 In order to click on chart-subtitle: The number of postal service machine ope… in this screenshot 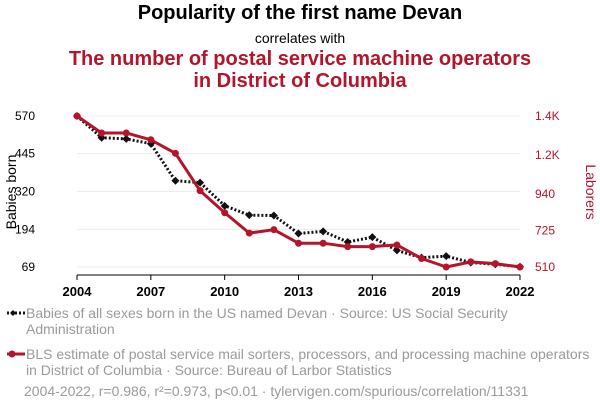, I will do `click(300, 70)`.